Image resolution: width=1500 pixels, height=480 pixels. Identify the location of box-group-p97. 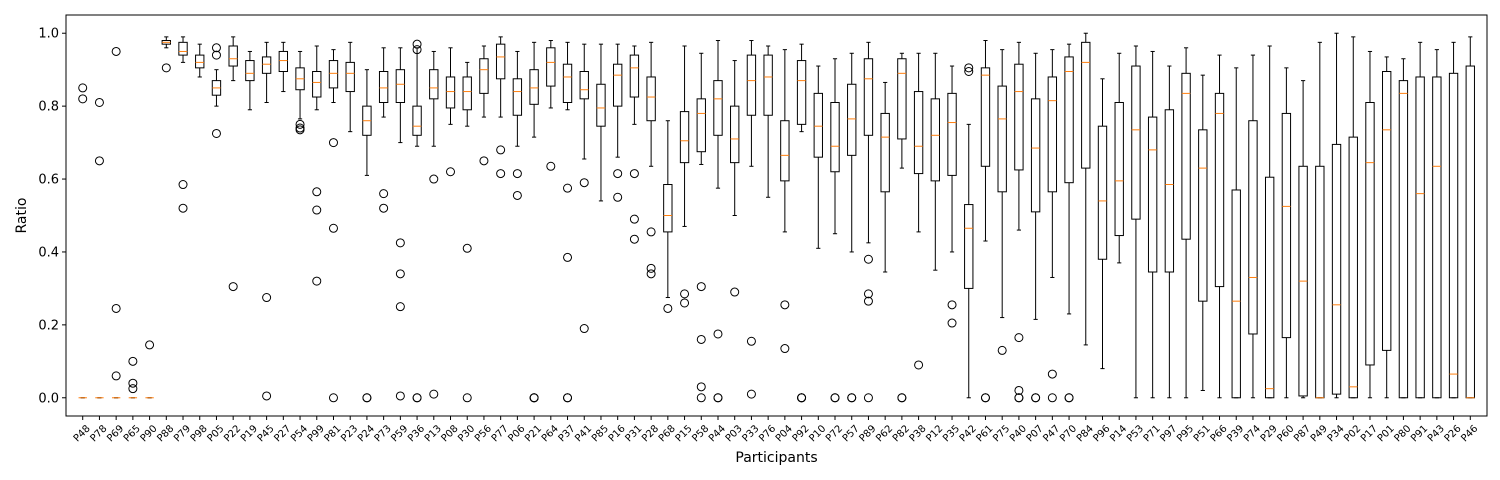
(1169, 232).